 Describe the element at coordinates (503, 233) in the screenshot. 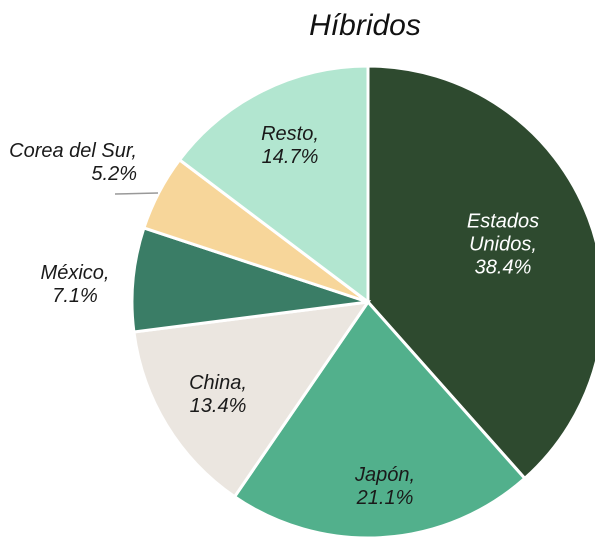

I see `category-label: Estados Unidos,` at that location.